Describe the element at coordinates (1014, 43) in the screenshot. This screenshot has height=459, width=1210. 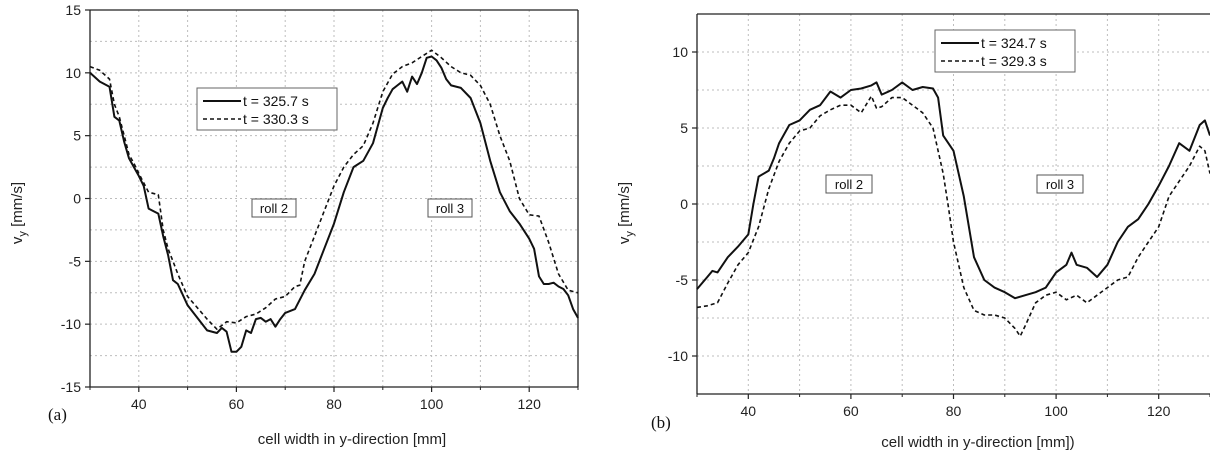
I see `legend-label-1: t = 324.7 s` at that location.